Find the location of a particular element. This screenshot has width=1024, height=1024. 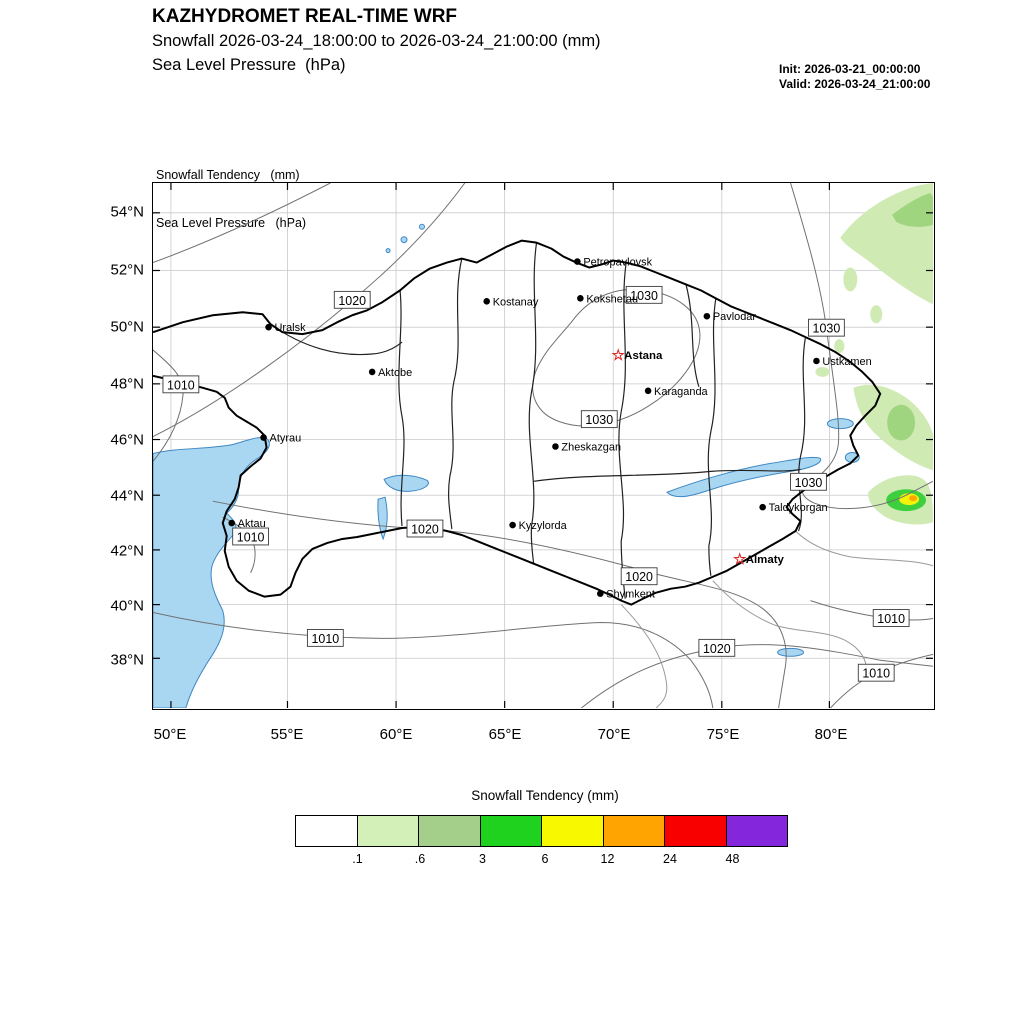

city-label: Kyzylorda is located at coordinates (543, 526).